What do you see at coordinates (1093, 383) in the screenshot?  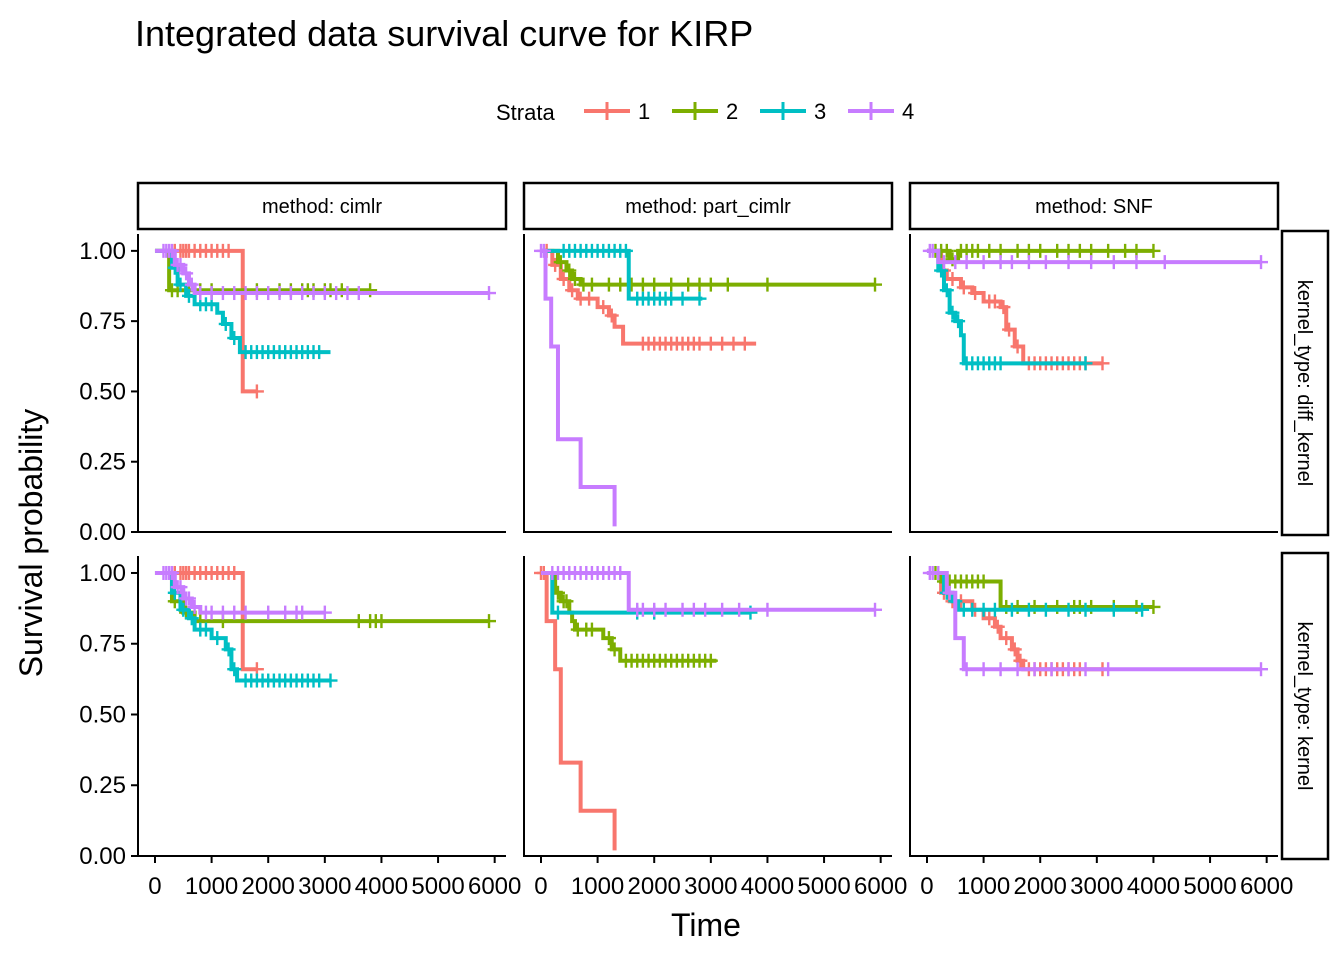 I see `panel-r0-c2` at bounding box center [1093, 383].